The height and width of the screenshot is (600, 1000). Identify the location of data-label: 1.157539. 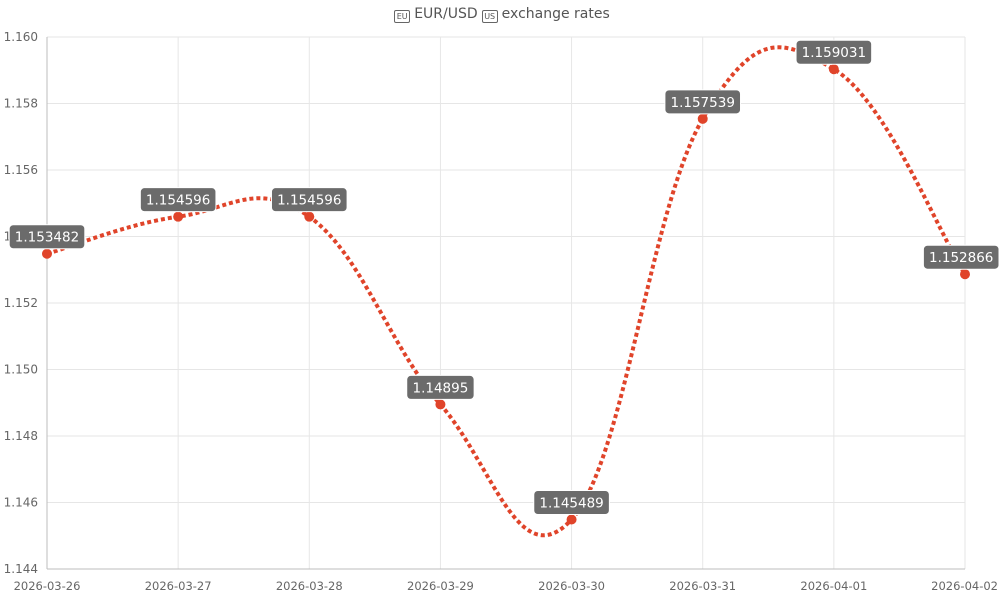
(703, 103).